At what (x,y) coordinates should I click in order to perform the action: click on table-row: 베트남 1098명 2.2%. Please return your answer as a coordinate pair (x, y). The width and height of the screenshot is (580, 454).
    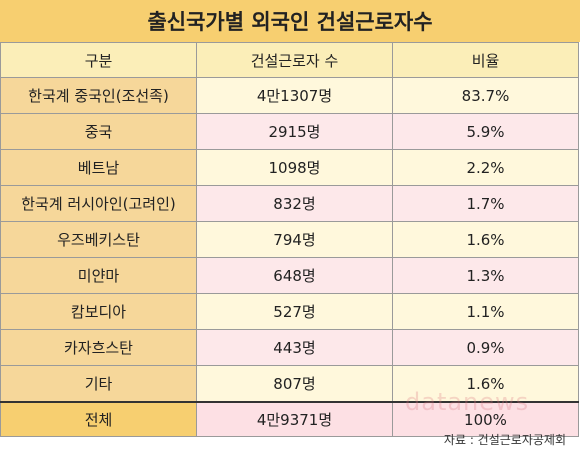
    Looking at the image, I should click on (289, 167).